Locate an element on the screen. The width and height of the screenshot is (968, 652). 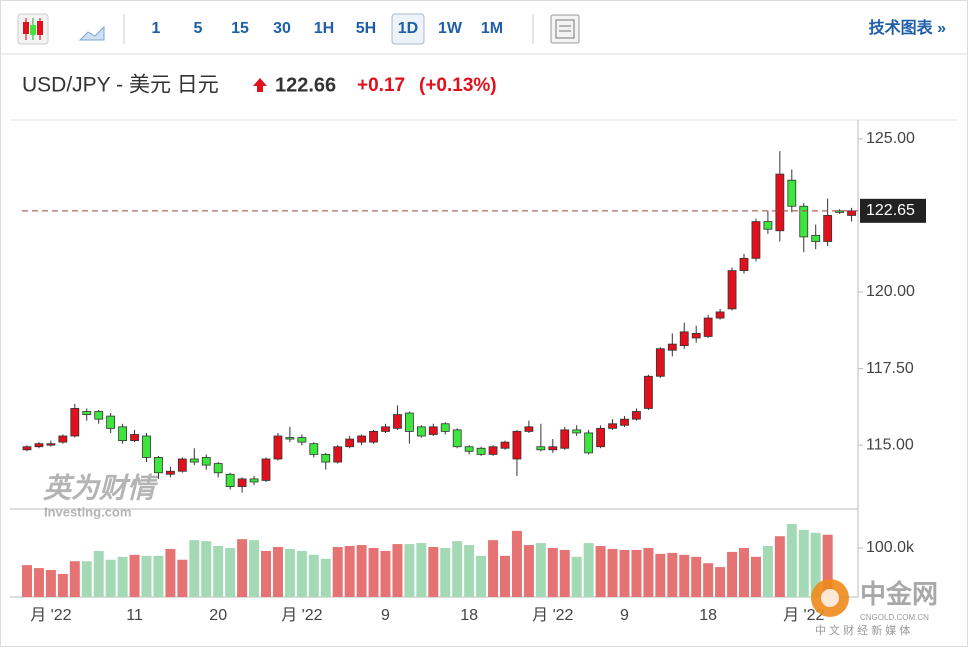
technical-chart-link: 技术图表 » is located at coordinates (907, 27).